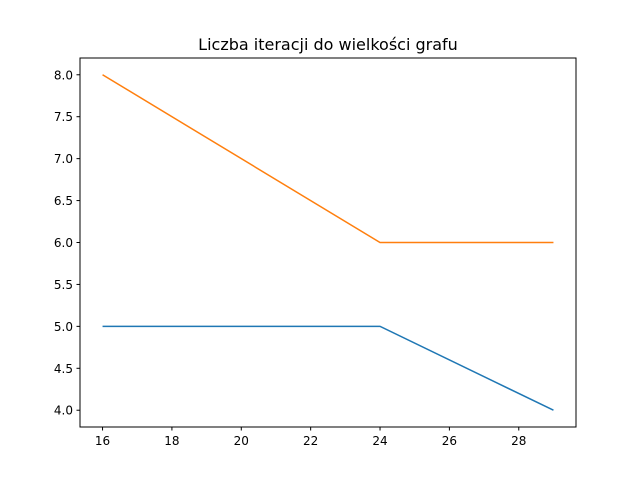  What do you see at coordinates (241, 441) in the screenshot?
I see `x-tick-label: 20` at bounding box center [241, 441].